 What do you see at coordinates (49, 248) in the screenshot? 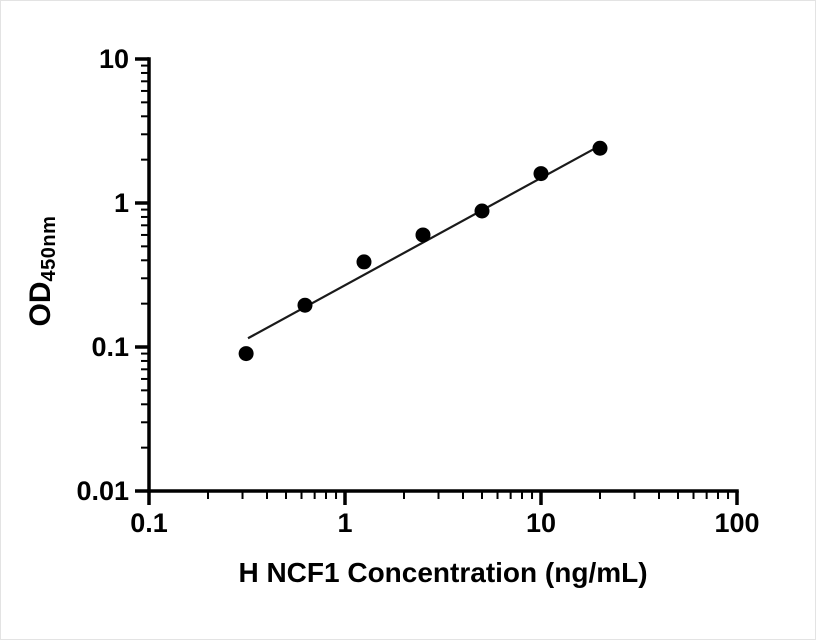
I see `y-axis-title-subscript: 450nm` at bounding box center [49, 248].